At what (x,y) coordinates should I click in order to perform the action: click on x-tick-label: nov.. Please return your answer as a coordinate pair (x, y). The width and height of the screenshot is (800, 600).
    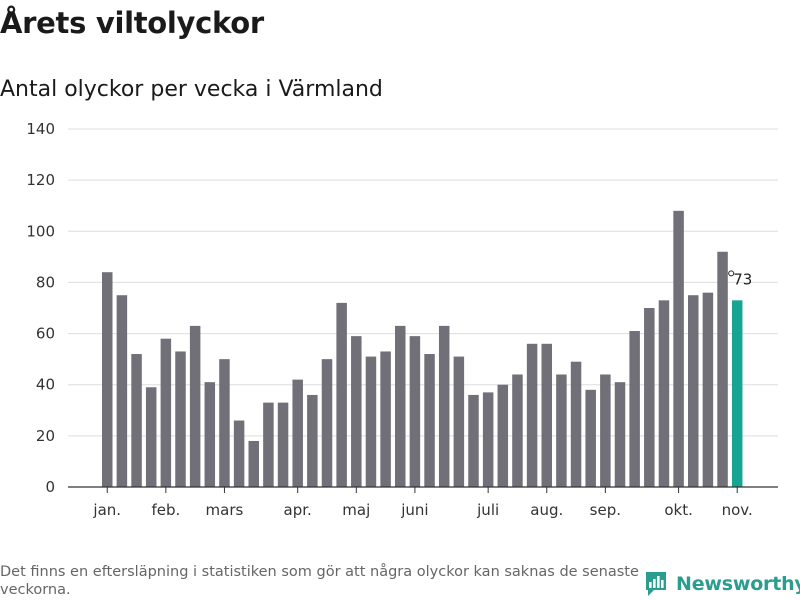
    Looking at the image, I should click on (737, 510).